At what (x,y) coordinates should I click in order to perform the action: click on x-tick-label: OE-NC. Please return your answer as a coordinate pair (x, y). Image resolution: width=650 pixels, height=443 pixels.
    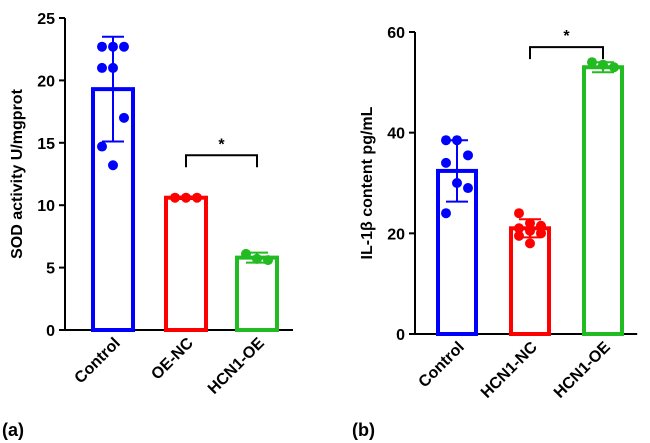
    Looking at the image, I should click on (172, 358).